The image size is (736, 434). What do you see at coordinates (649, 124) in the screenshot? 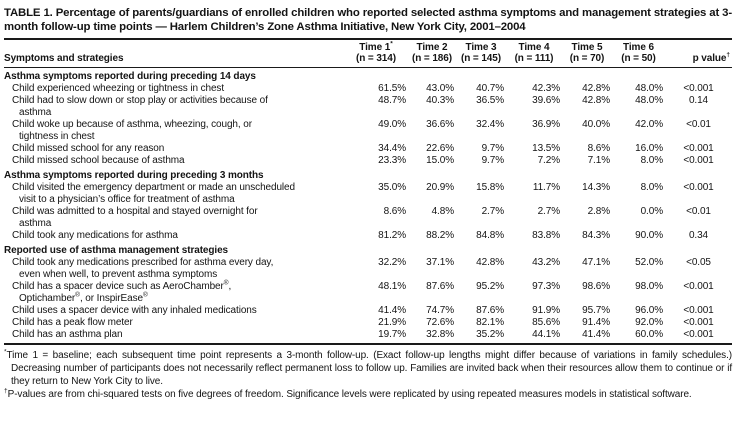
I see `value-cell: 42.0%` at bounding box center [649, 124].